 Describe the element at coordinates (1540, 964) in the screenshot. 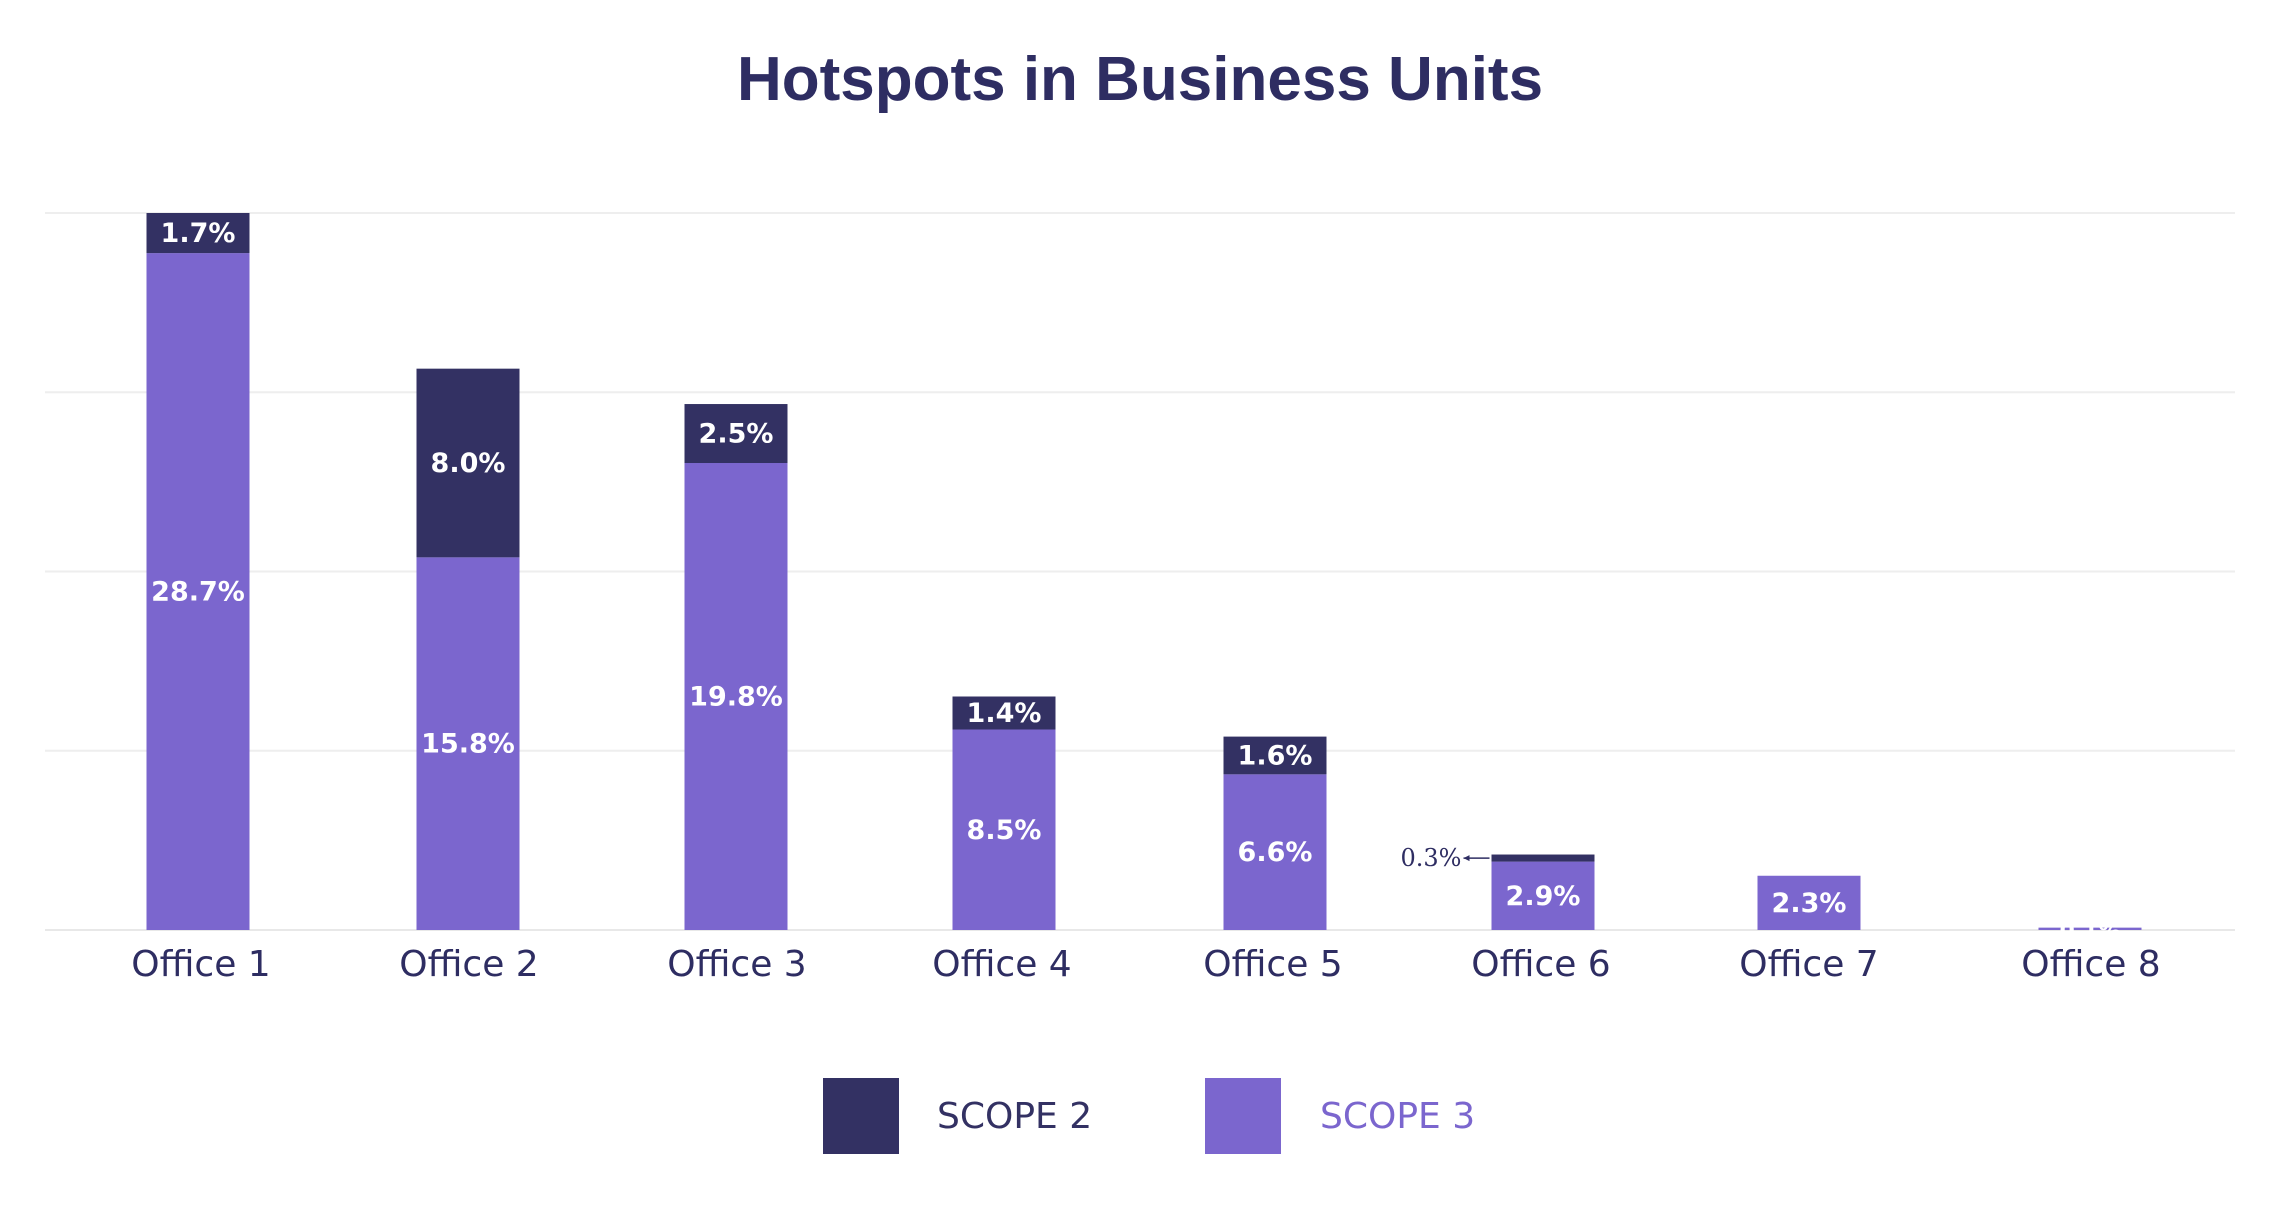

I see `category-label-office-6: Office 6` at that location.